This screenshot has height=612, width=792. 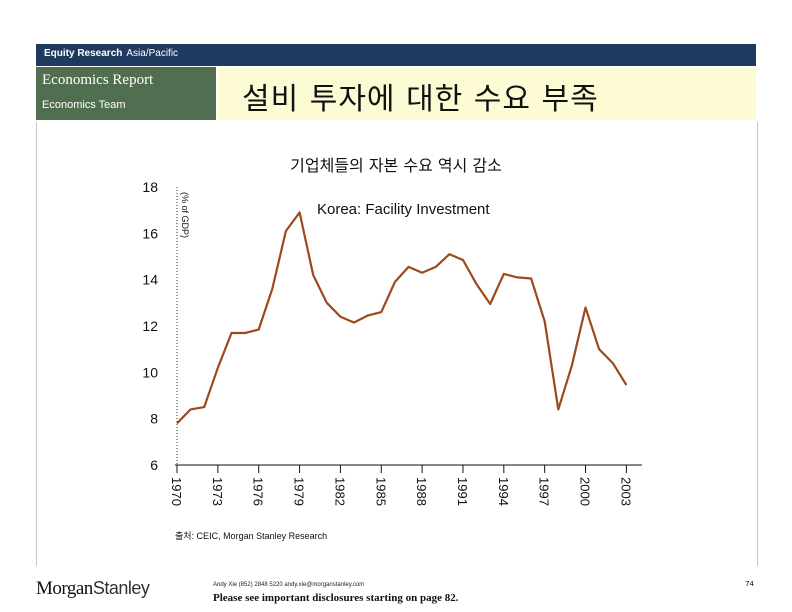 I want to click on title-block: 설비 투자에 대한 수요 부족, so click(x=487, y=93).